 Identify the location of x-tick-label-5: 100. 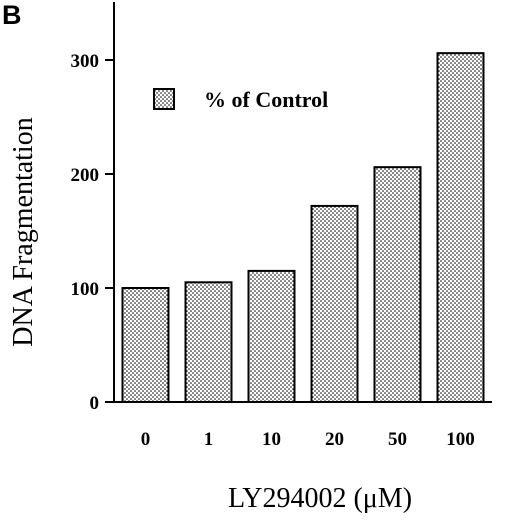
(460, 439).